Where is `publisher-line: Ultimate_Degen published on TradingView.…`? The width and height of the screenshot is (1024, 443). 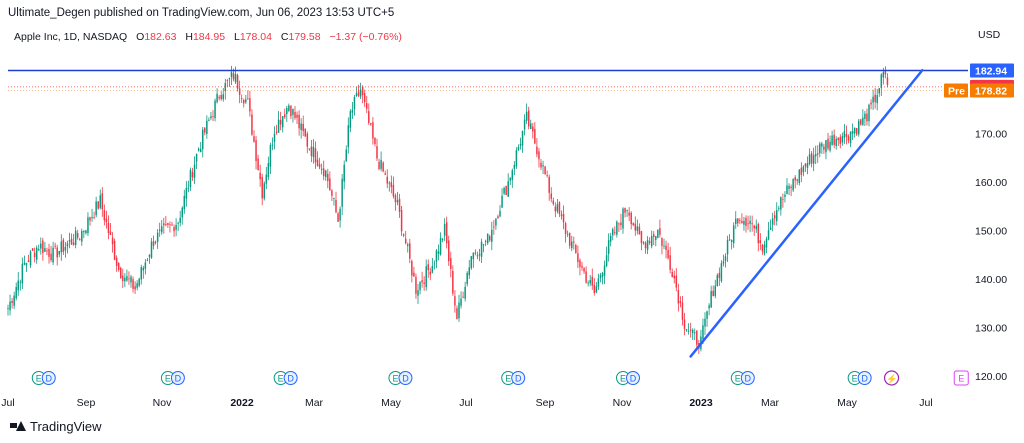
publisher-line: Ultimate_Degen published on TradingView.… is located at coordinates (201, 13).